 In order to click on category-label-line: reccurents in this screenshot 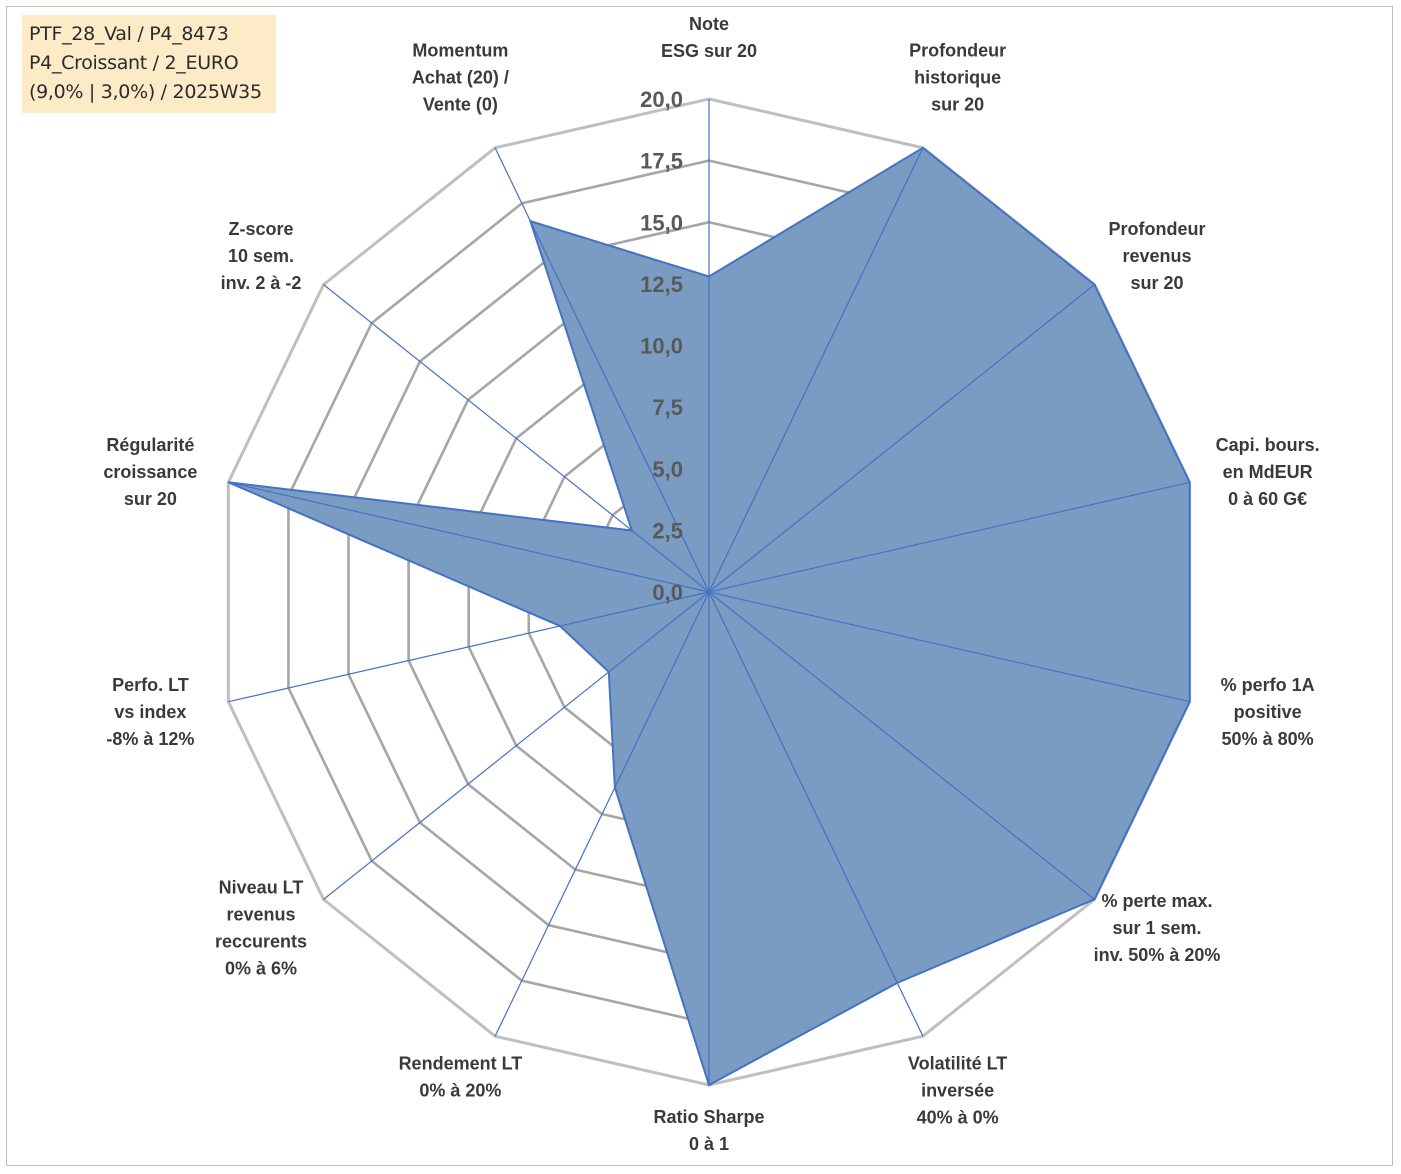, I will do `click(261, 942)`.